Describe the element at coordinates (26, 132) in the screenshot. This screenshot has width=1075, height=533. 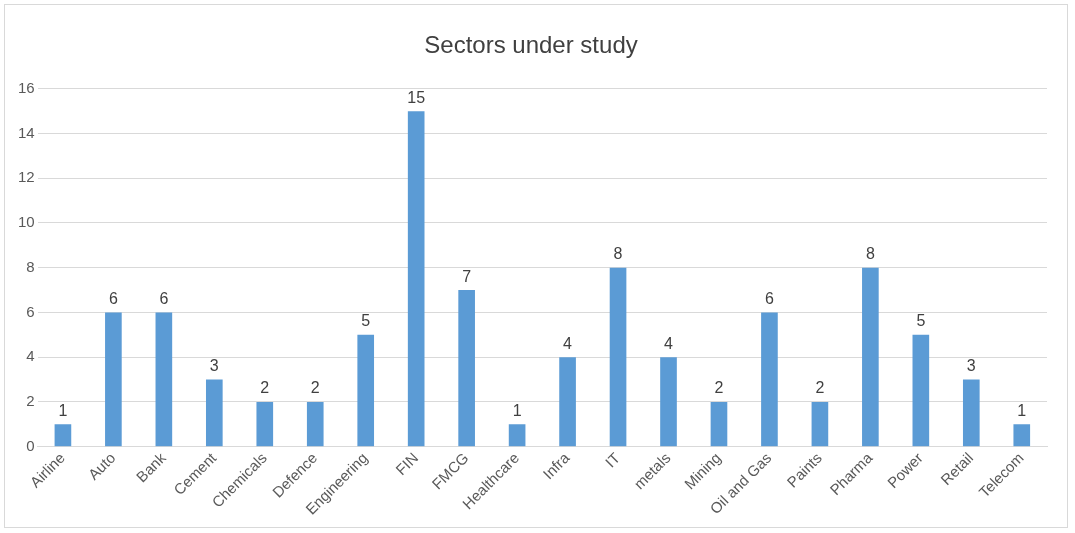
I see `y-tick-label: 14` at that location.